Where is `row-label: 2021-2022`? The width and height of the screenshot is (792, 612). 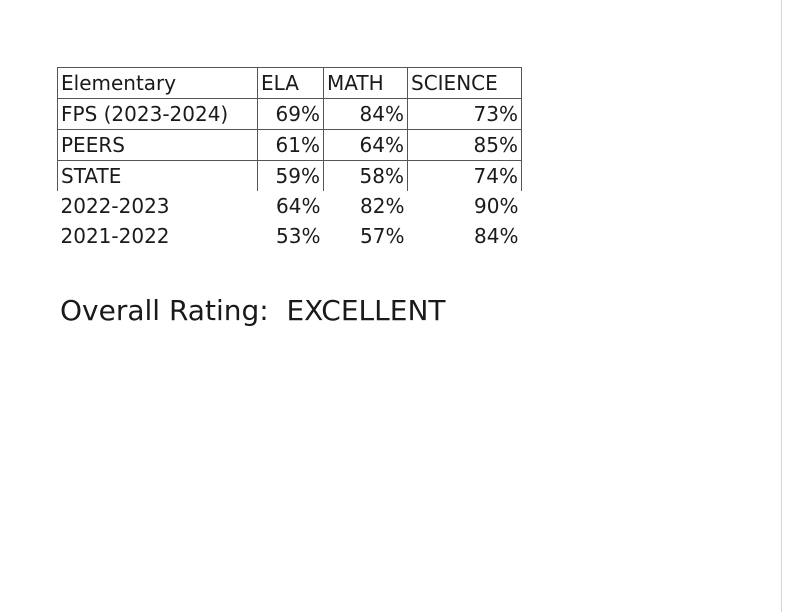
row-label: 2021-2022 is located at coordinates (115, 236).